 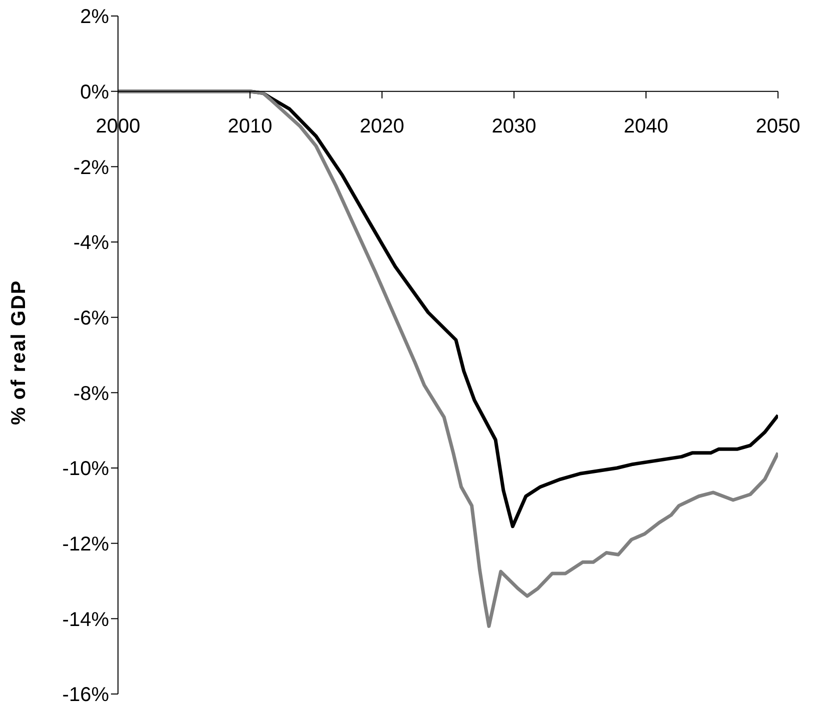 I want to click on y-tick-label: 2%, so click(x=95, y=17).